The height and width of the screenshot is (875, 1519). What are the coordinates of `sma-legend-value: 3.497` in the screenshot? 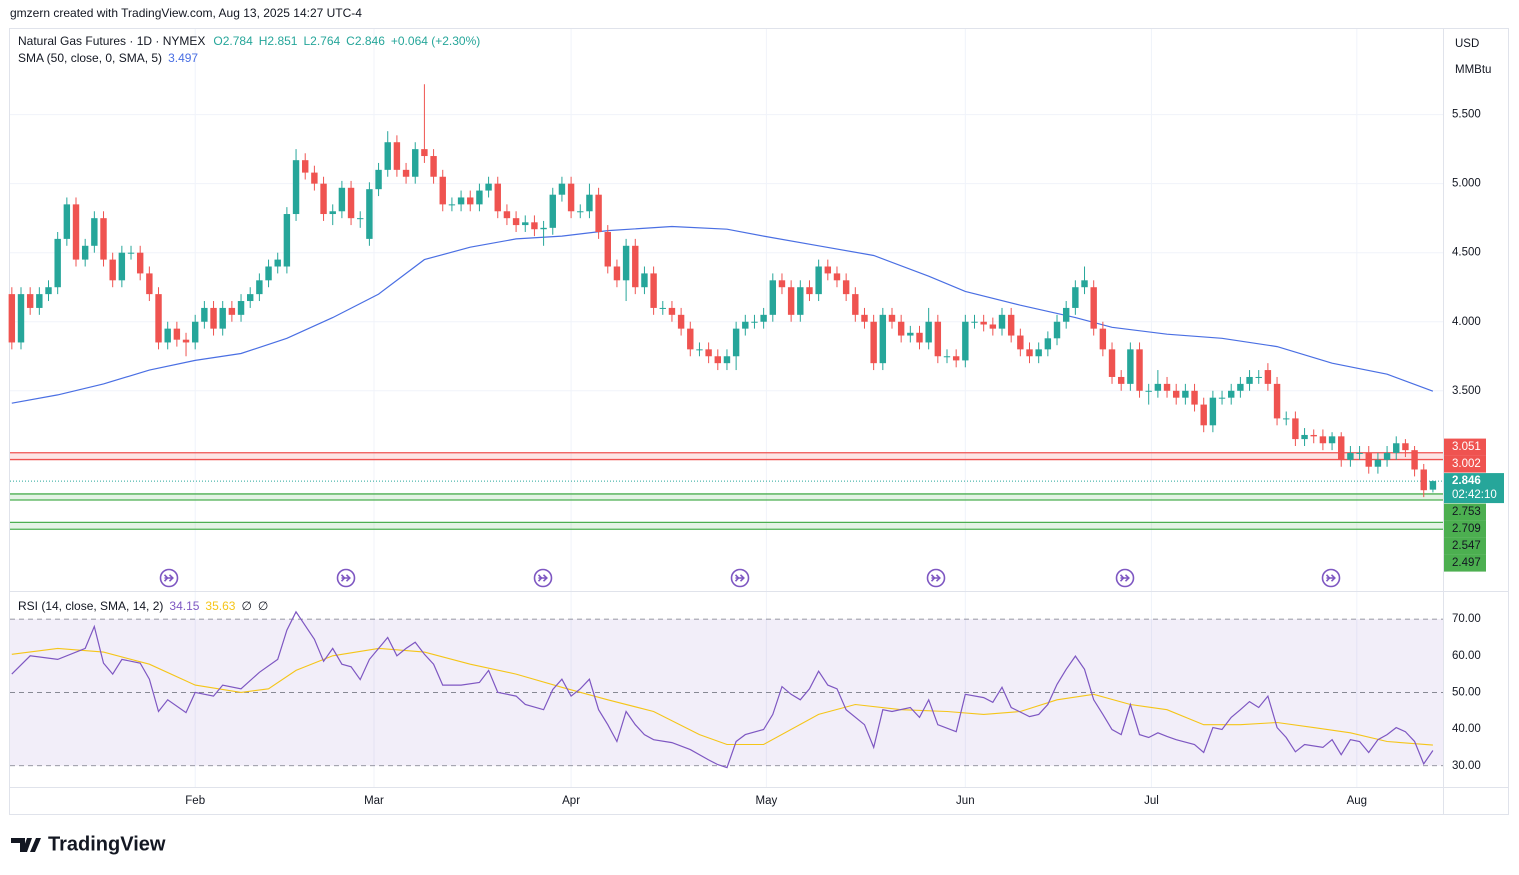 It's located at (183, 58).